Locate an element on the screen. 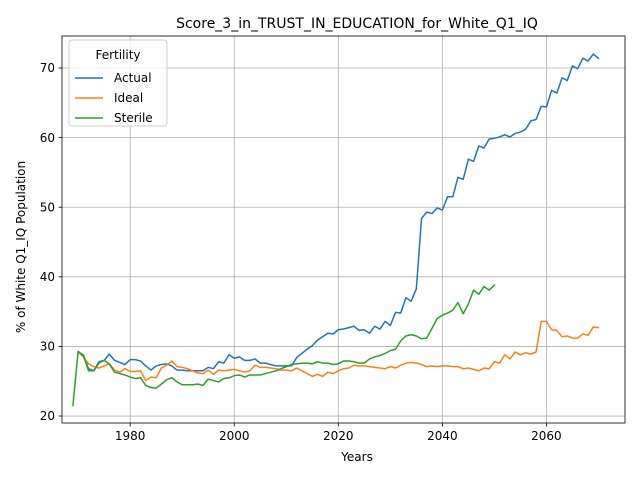 This screenshot has width=640, height=480. x-tick-label: 2060 is located at coordinates (546, 436).